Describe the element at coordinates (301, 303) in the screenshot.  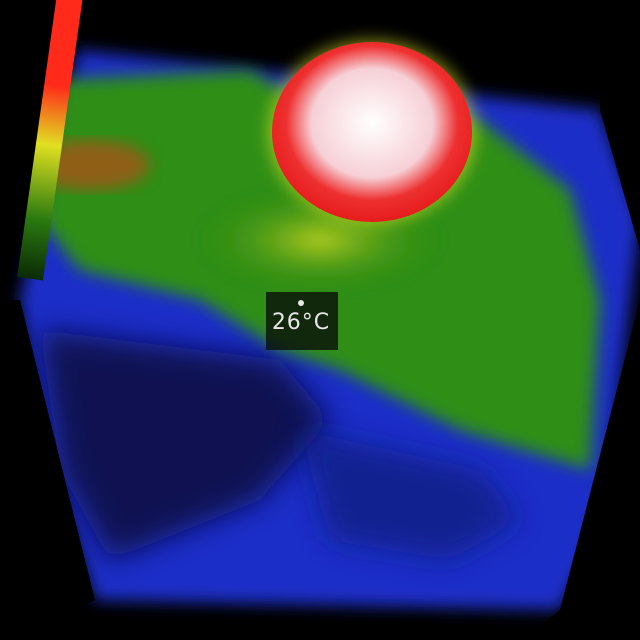
I see `crosshair-dot-icon` at that location.